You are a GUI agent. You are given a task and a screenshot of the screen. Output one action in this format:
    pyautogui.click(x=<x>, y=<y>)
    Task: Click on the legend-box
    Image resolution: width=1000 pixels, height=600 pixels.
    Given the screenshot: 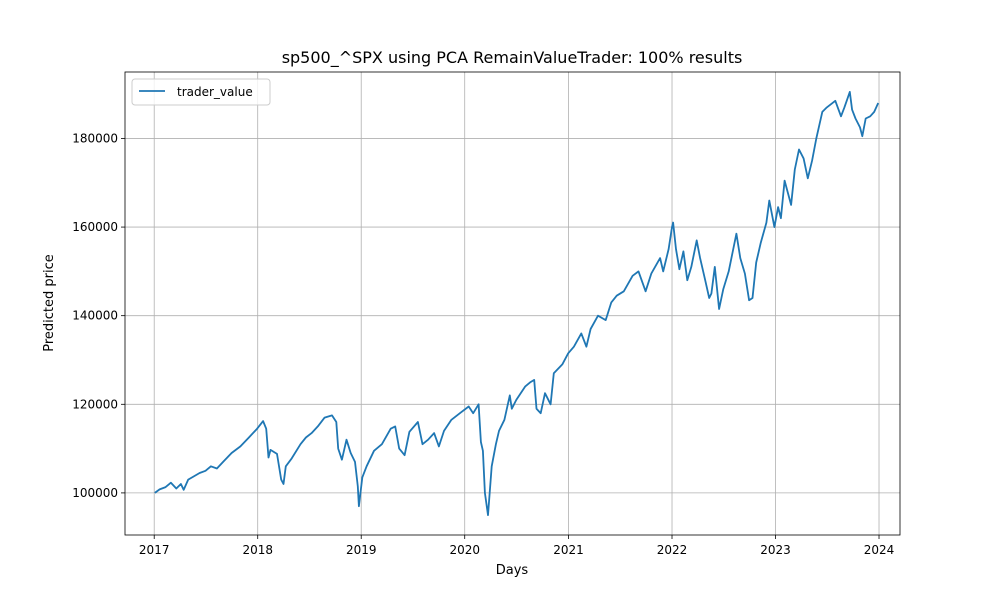 What is the action you would take?
    pyautogui.click(x=201, y=92)
    